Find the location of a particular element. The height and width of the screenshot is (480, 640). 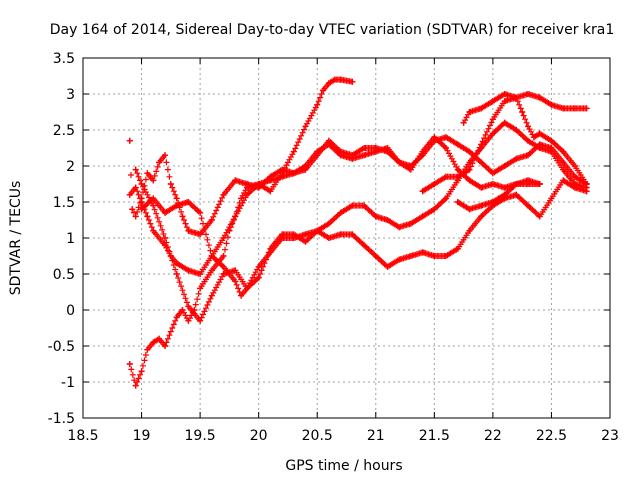

y-tick-label: 0 is located at coordinates (70, 311).